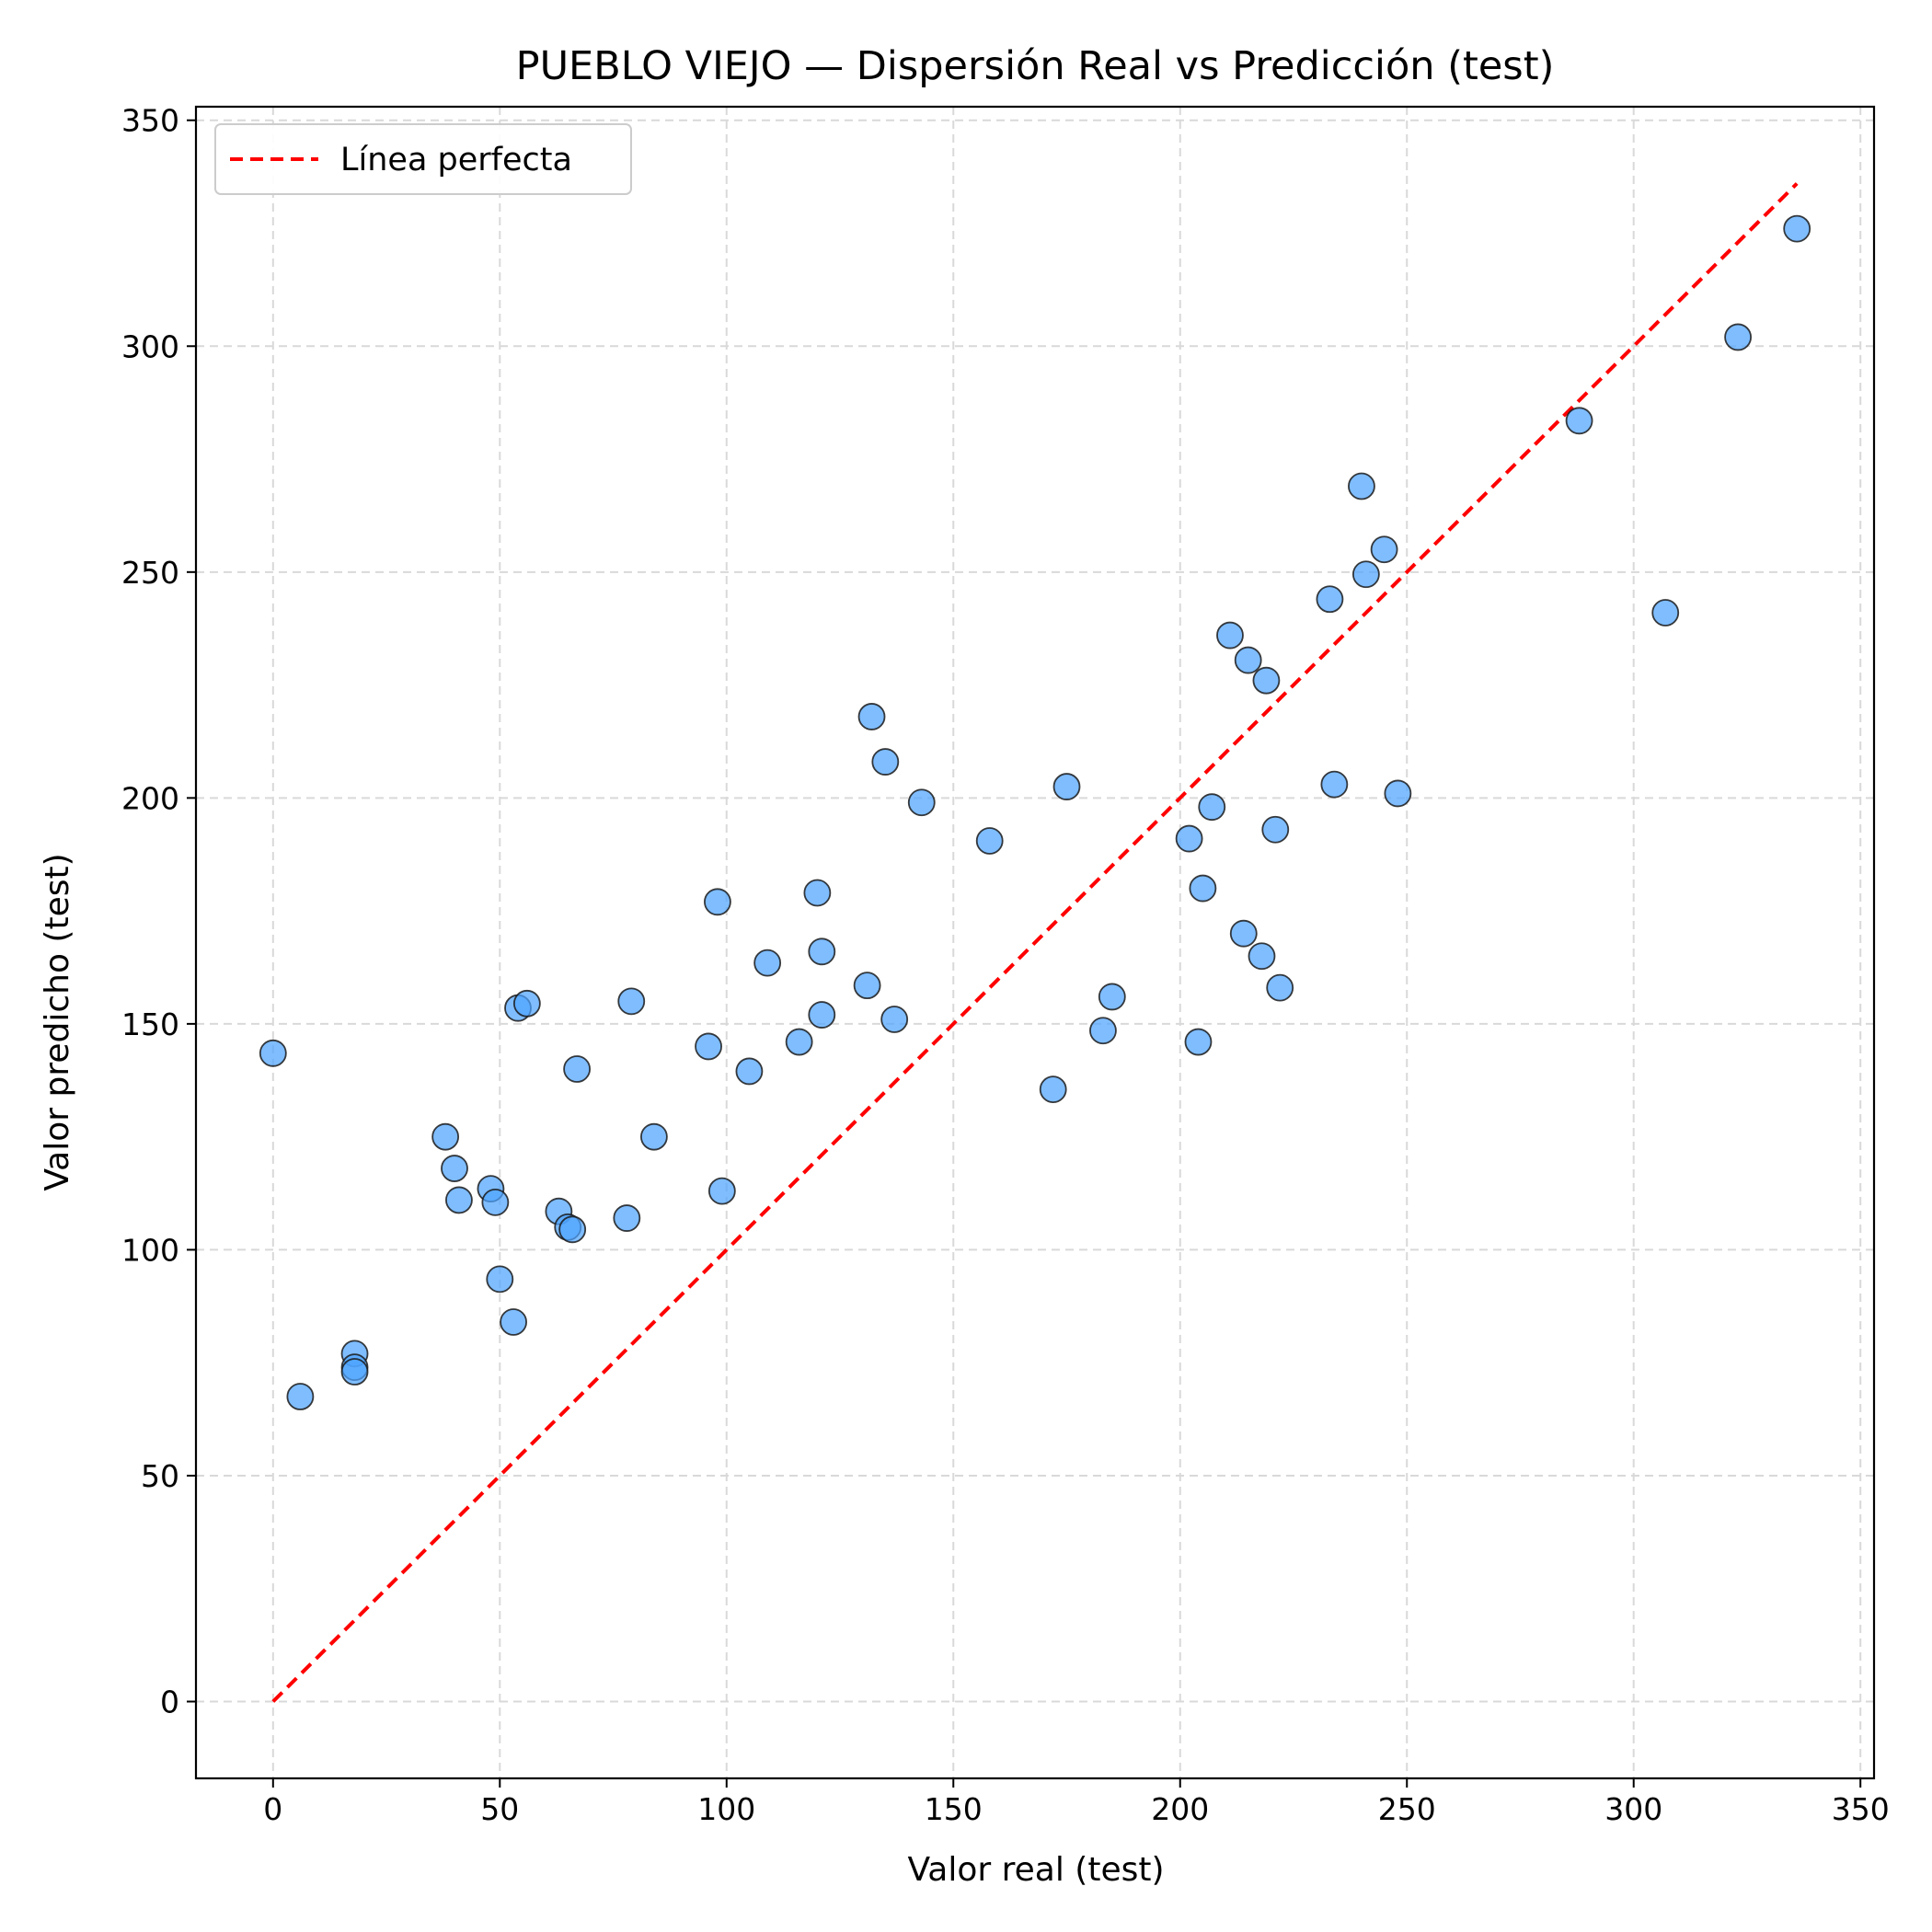 This screenshot has height=1932, width=1932. Describe the element at coordinates (456, 160) in the screenshot. I see `legend-label: Línea perfecta` at that location.